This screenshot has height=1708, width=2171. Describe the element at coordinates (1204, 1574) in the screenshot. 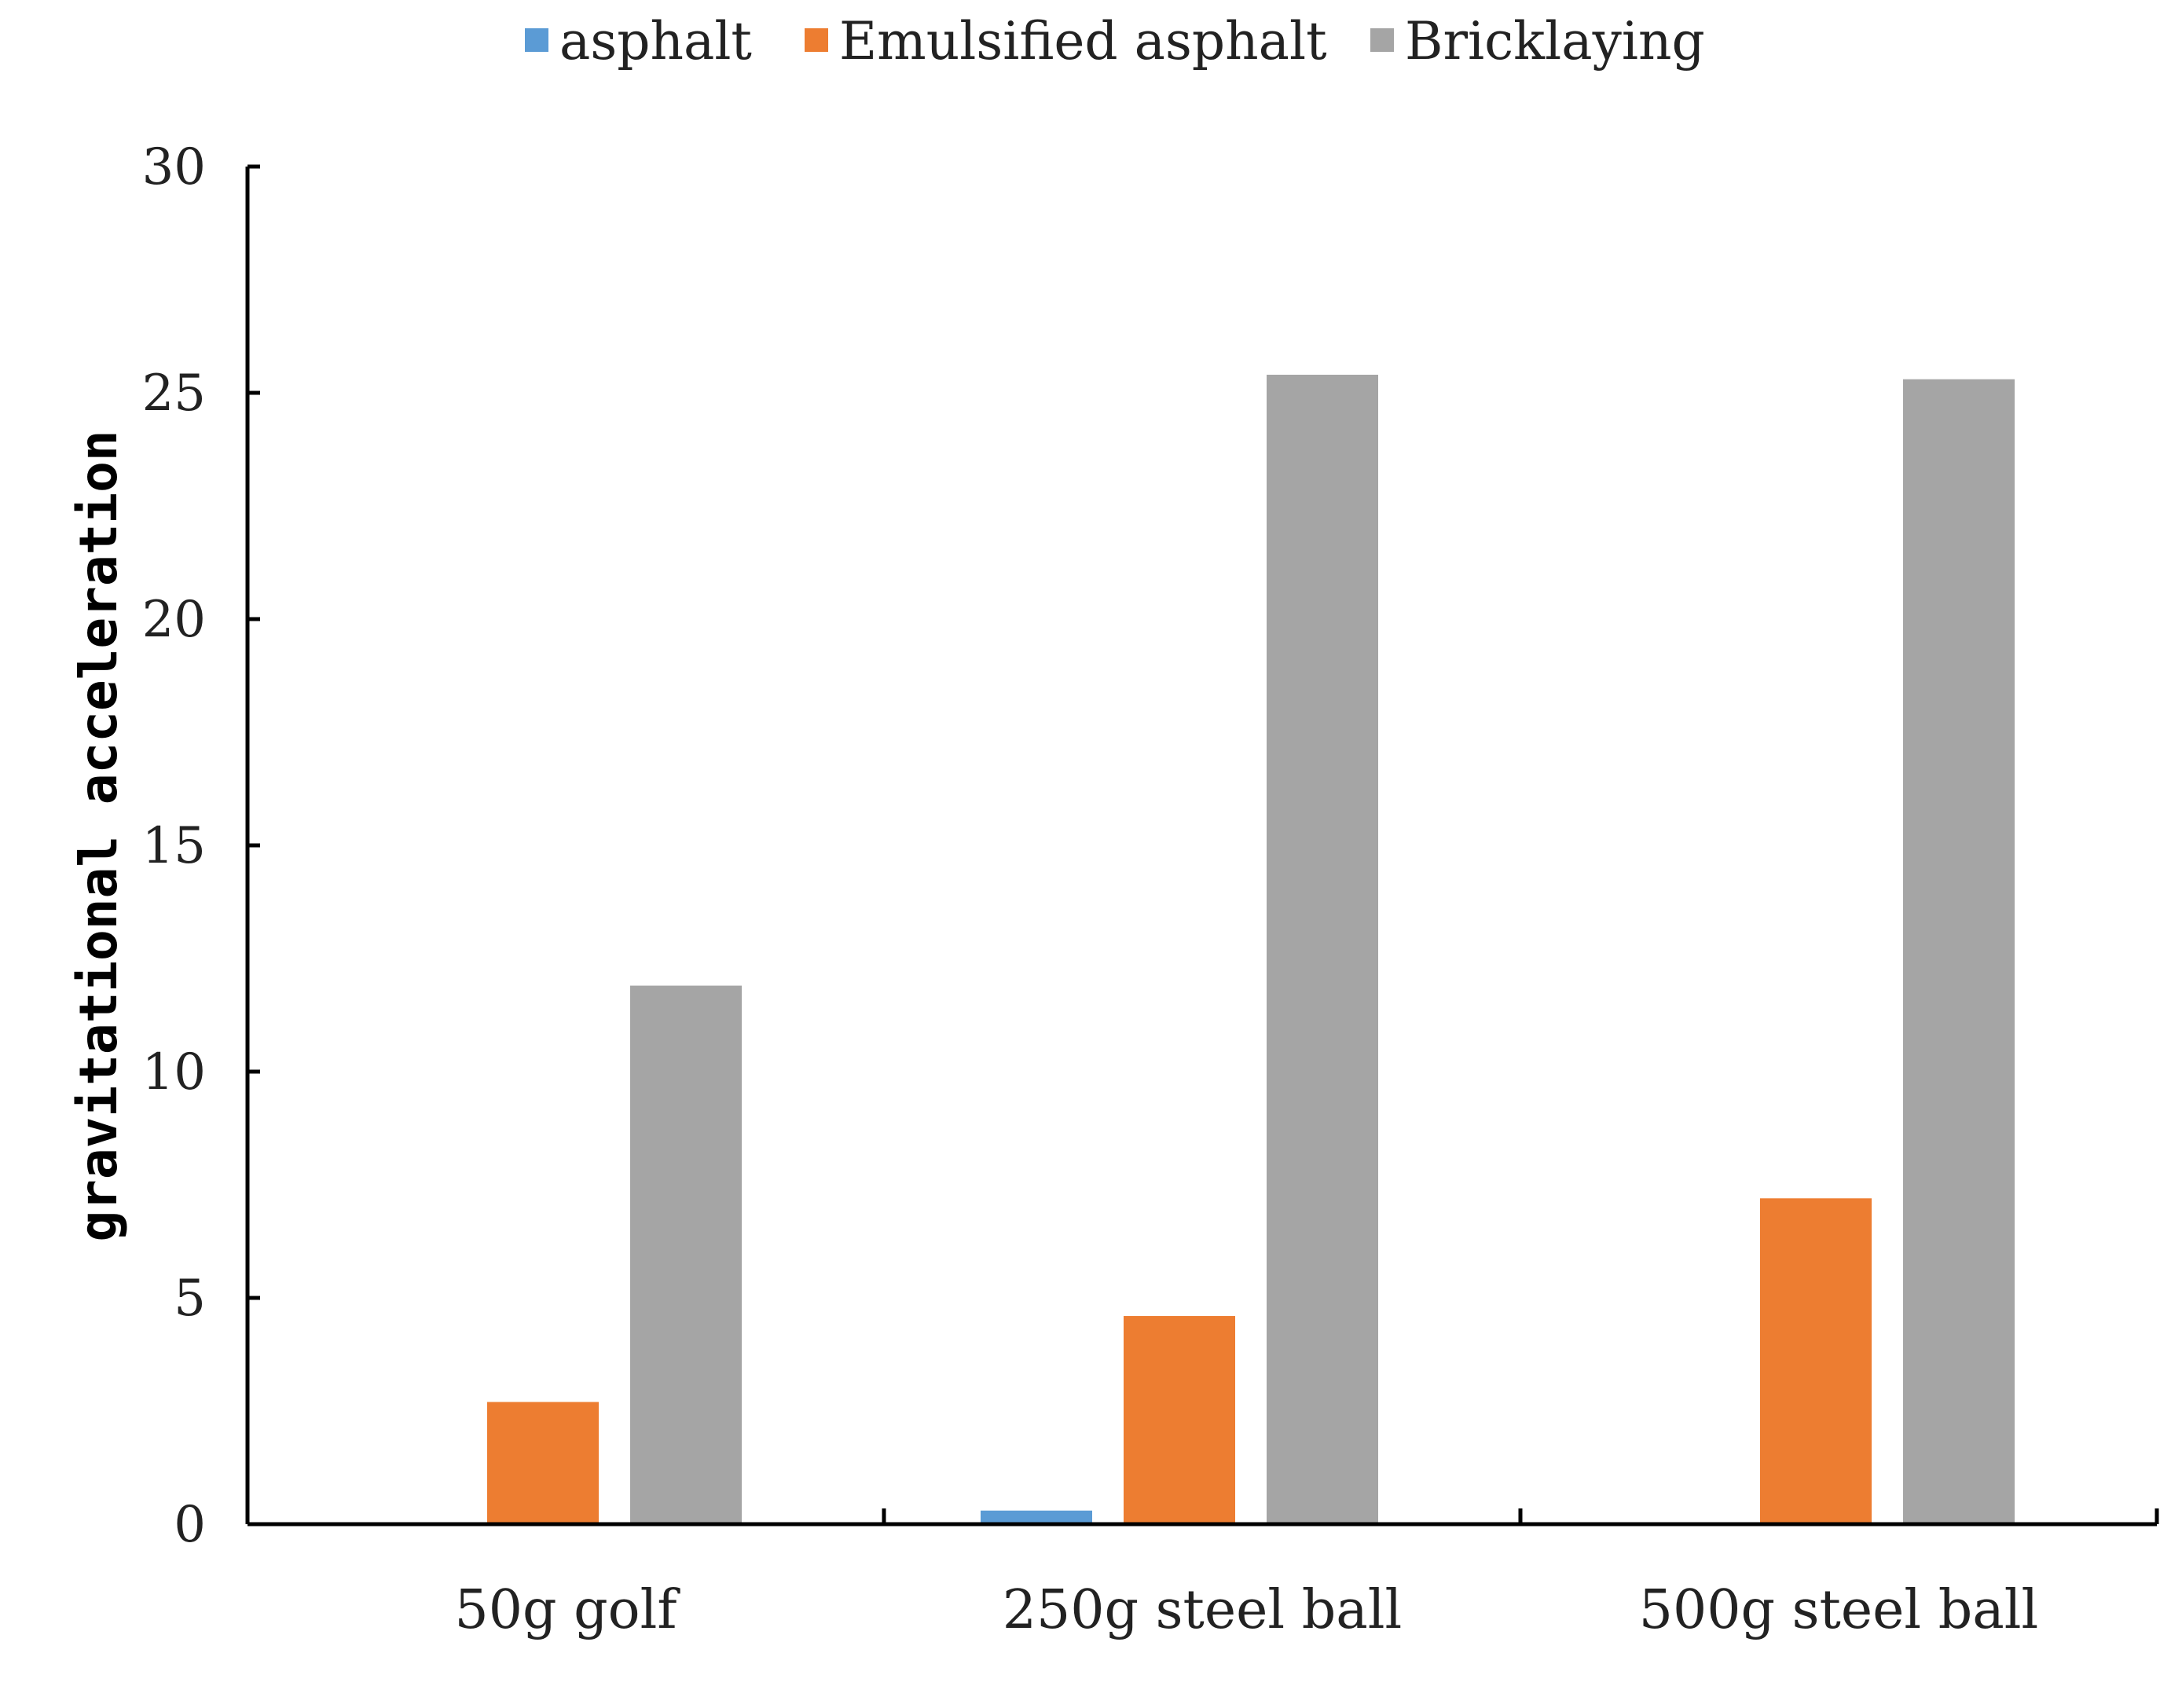

I see `x-axis: 50g golf 250g steel ball 500g steel ball` at that location.